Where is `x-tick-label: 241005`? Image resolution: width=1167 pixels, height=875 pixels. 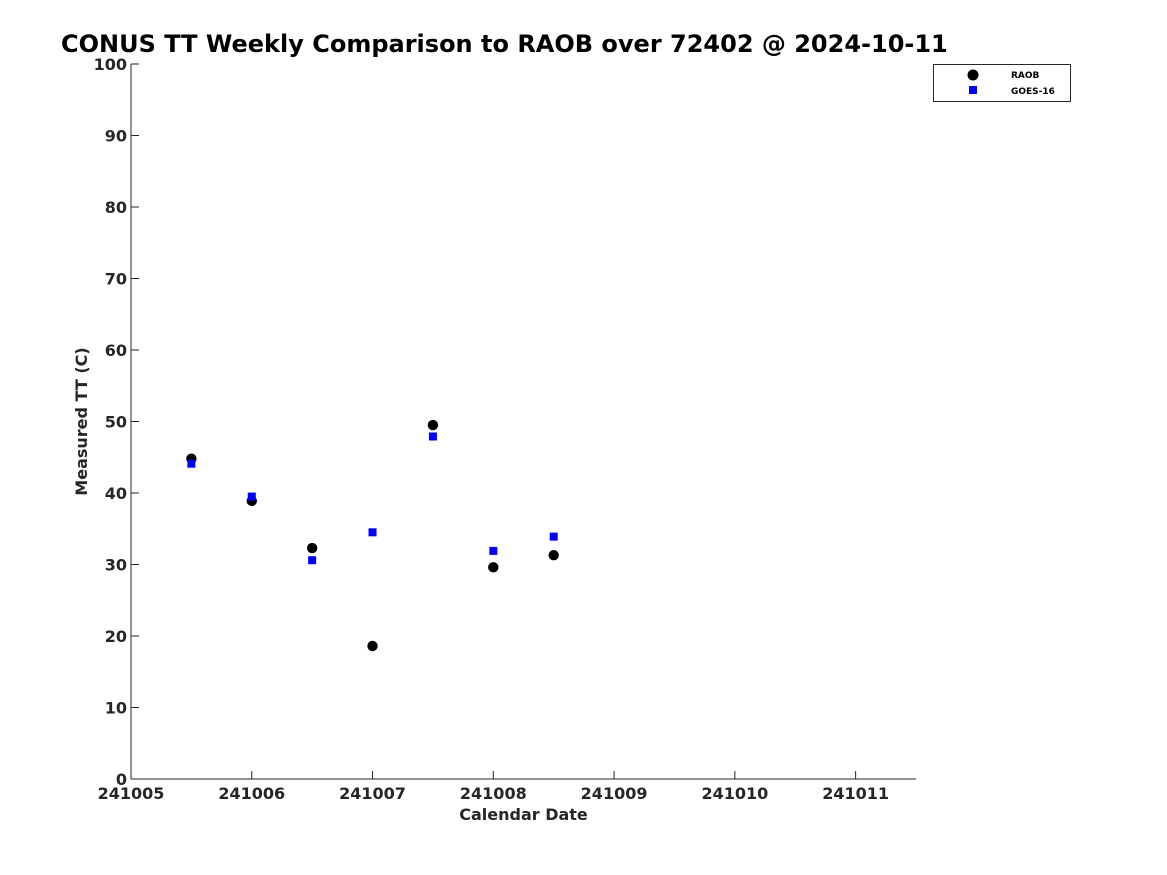 x-tick-label: 241005 is located at coordinates (131, 793).